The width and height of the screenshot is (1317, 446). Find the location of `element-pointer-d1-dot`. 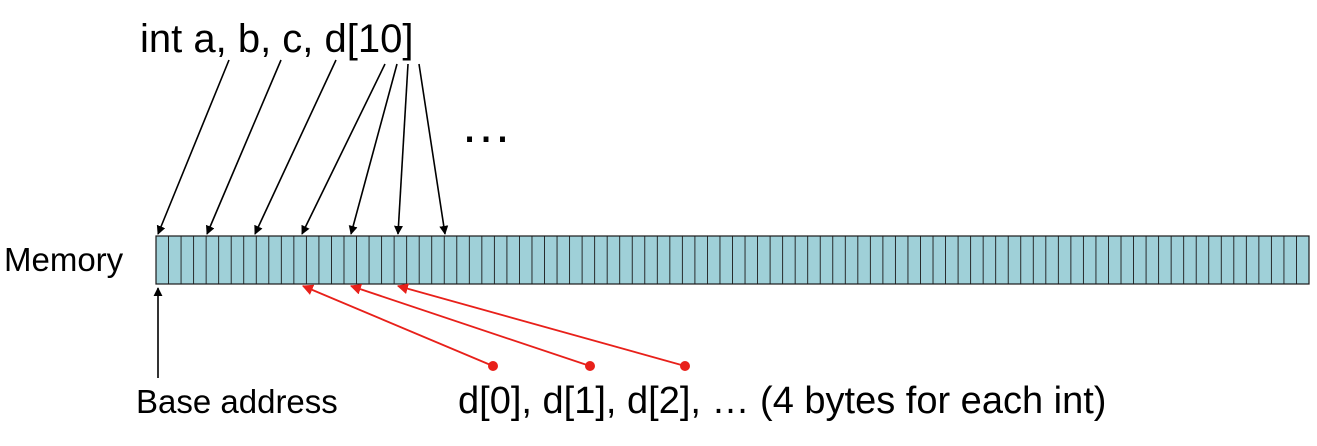

element-pointer-d1-dot is located at coordinates (590, 366).